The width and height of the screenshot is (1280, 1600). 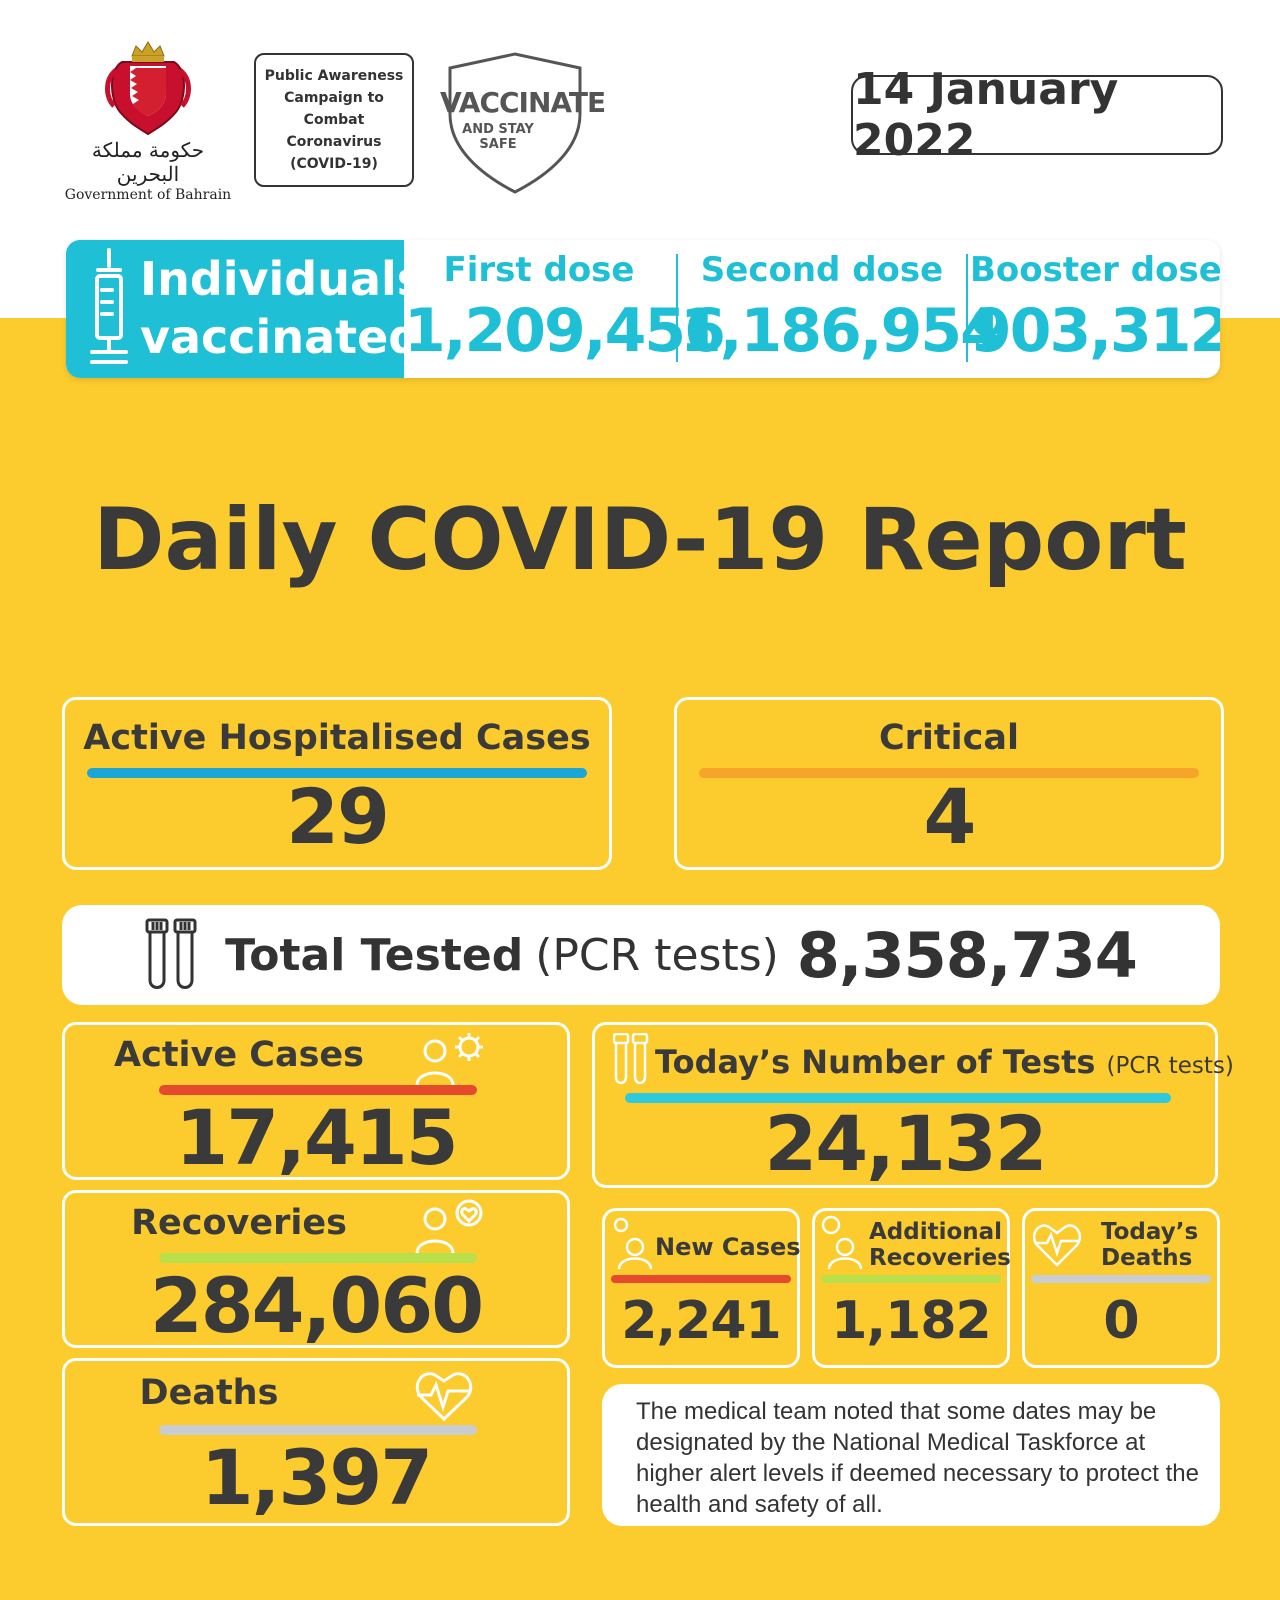 I want to click on vaccinated-label: vaccinated, so click(x=281, y=337).